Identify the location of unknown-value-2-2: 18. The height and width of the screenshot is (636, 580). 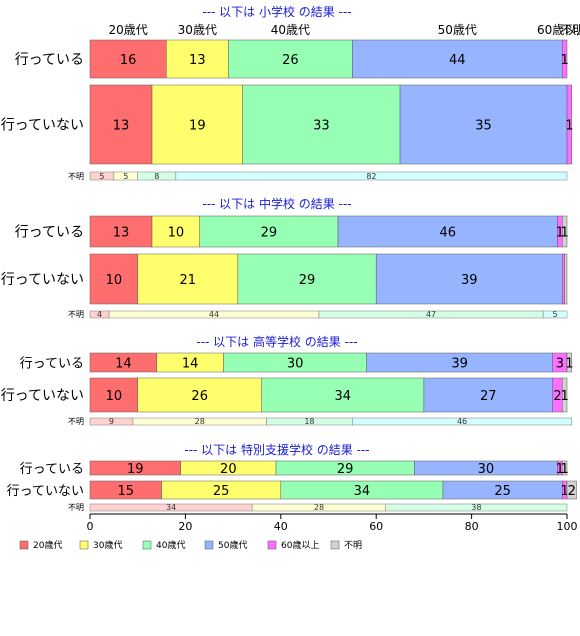
(309, 421).